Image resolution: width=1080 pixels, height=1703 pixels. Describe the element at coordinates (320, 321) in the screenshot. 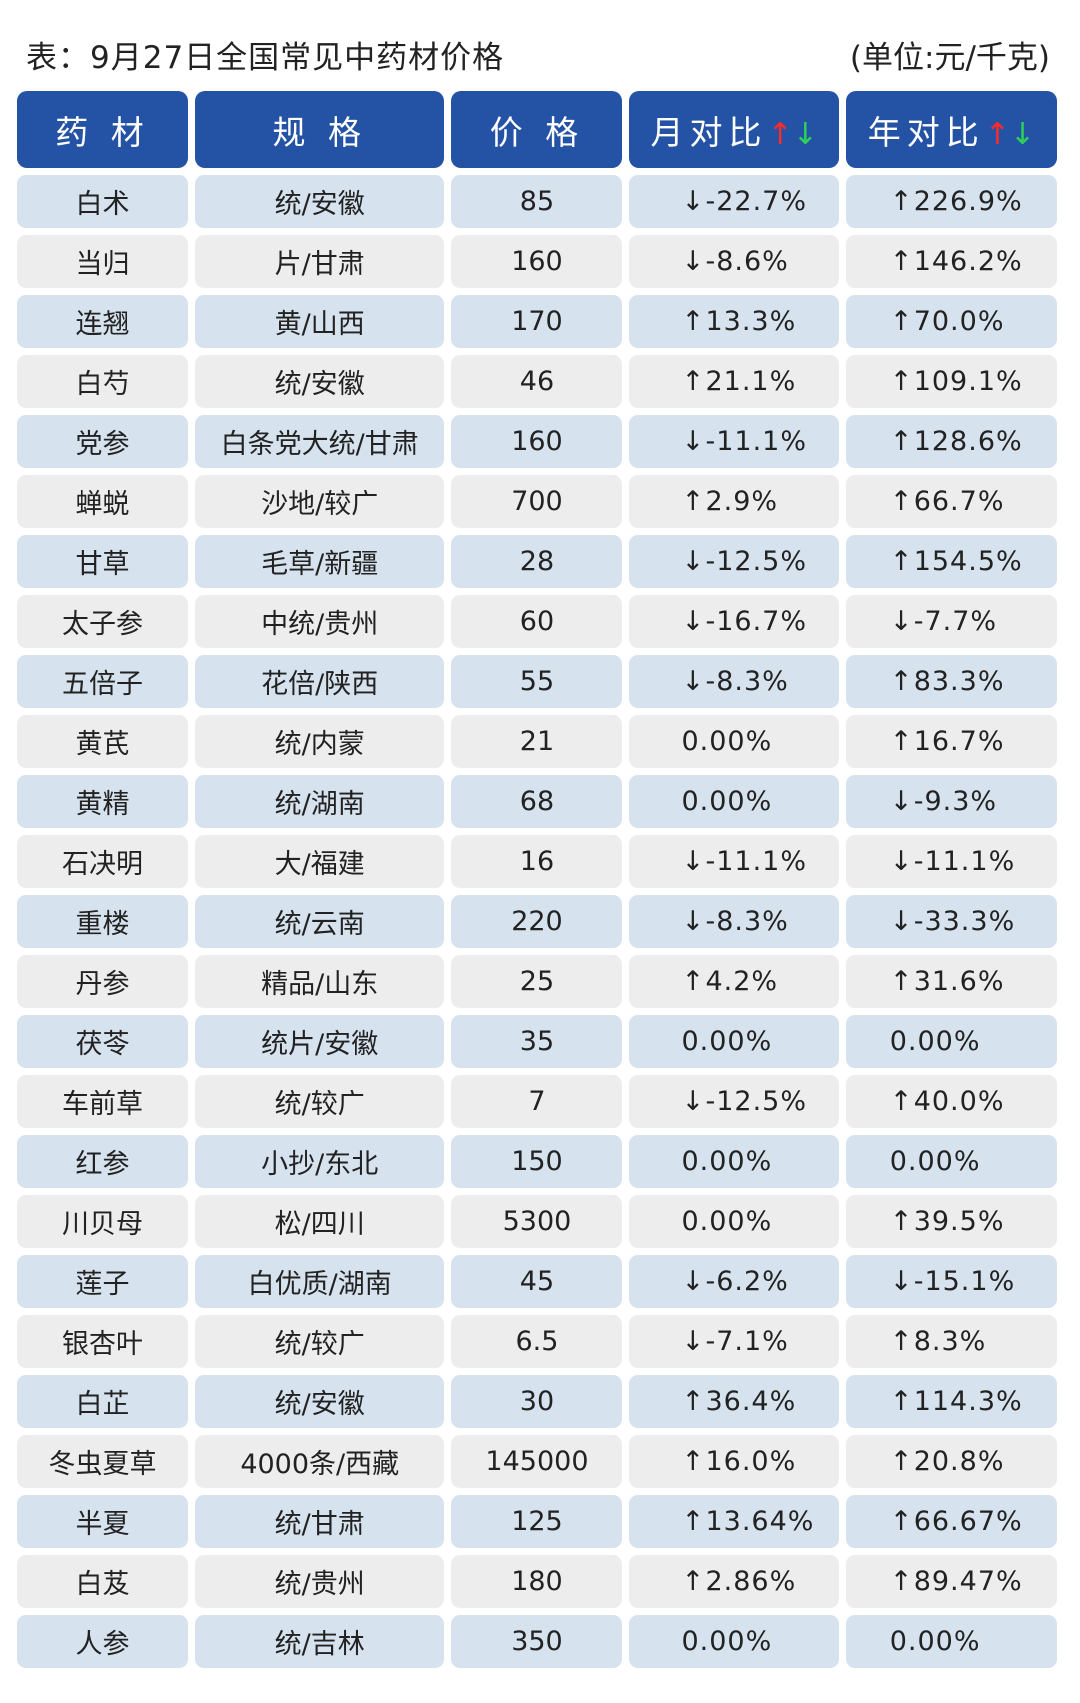

I see `herb-spec: 黄/山西` at that location.